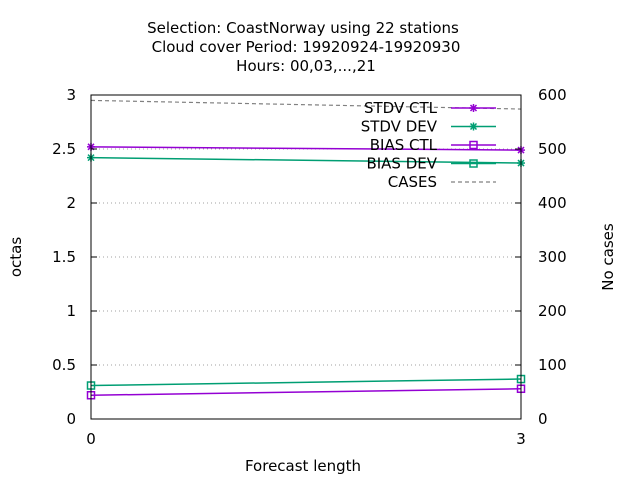  What do you see at coordinates (71, 419) in the screenshot?
I see `y-tick-label: 0` at bounding box center [71, 419].